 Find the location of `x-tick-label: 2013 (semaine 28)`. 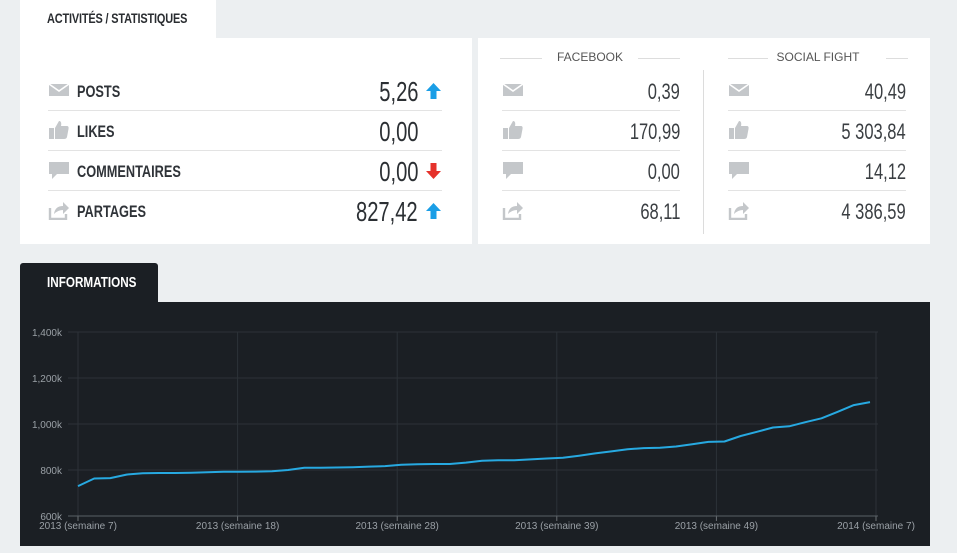

x-tick-label: 2013 (semaine 28) is located at coordinates (397, 526).